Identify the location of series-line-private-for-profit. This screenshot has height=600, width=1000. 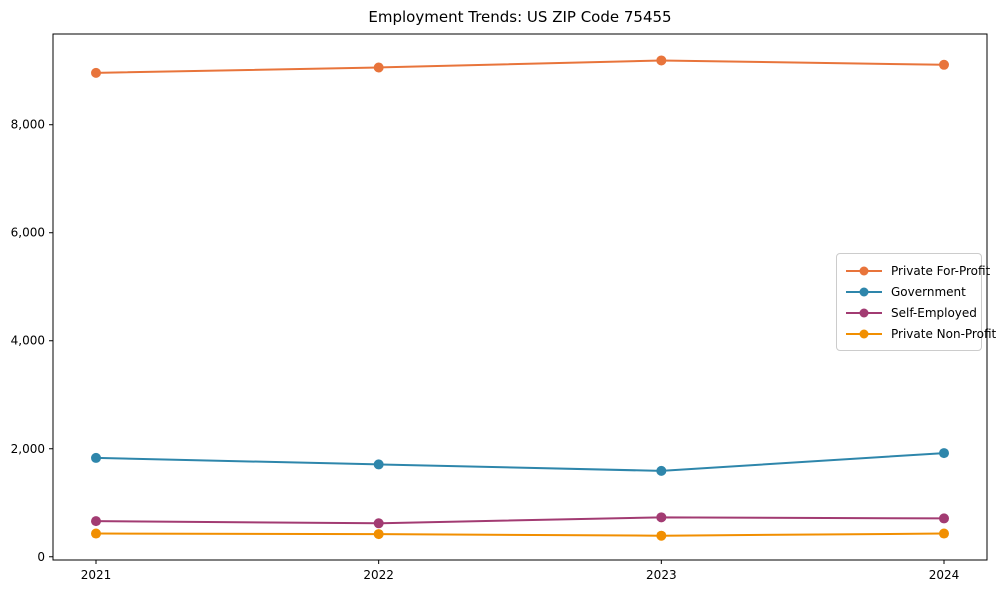
(520, 66).